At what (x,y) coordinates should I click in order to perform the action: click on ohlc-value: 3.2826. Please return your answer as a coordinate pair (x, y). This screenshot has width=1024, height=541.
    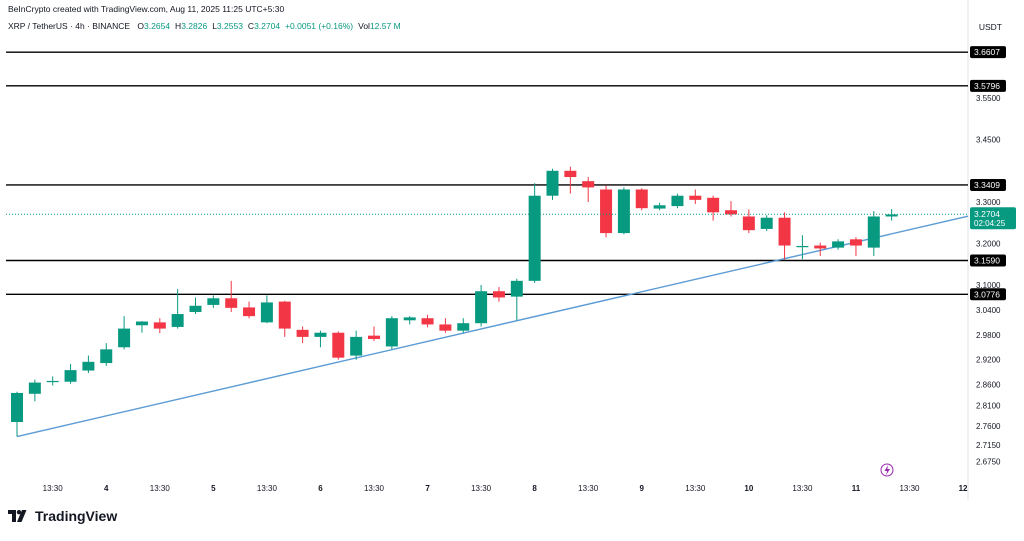
    Looking at the image, I should click on (194, 26).